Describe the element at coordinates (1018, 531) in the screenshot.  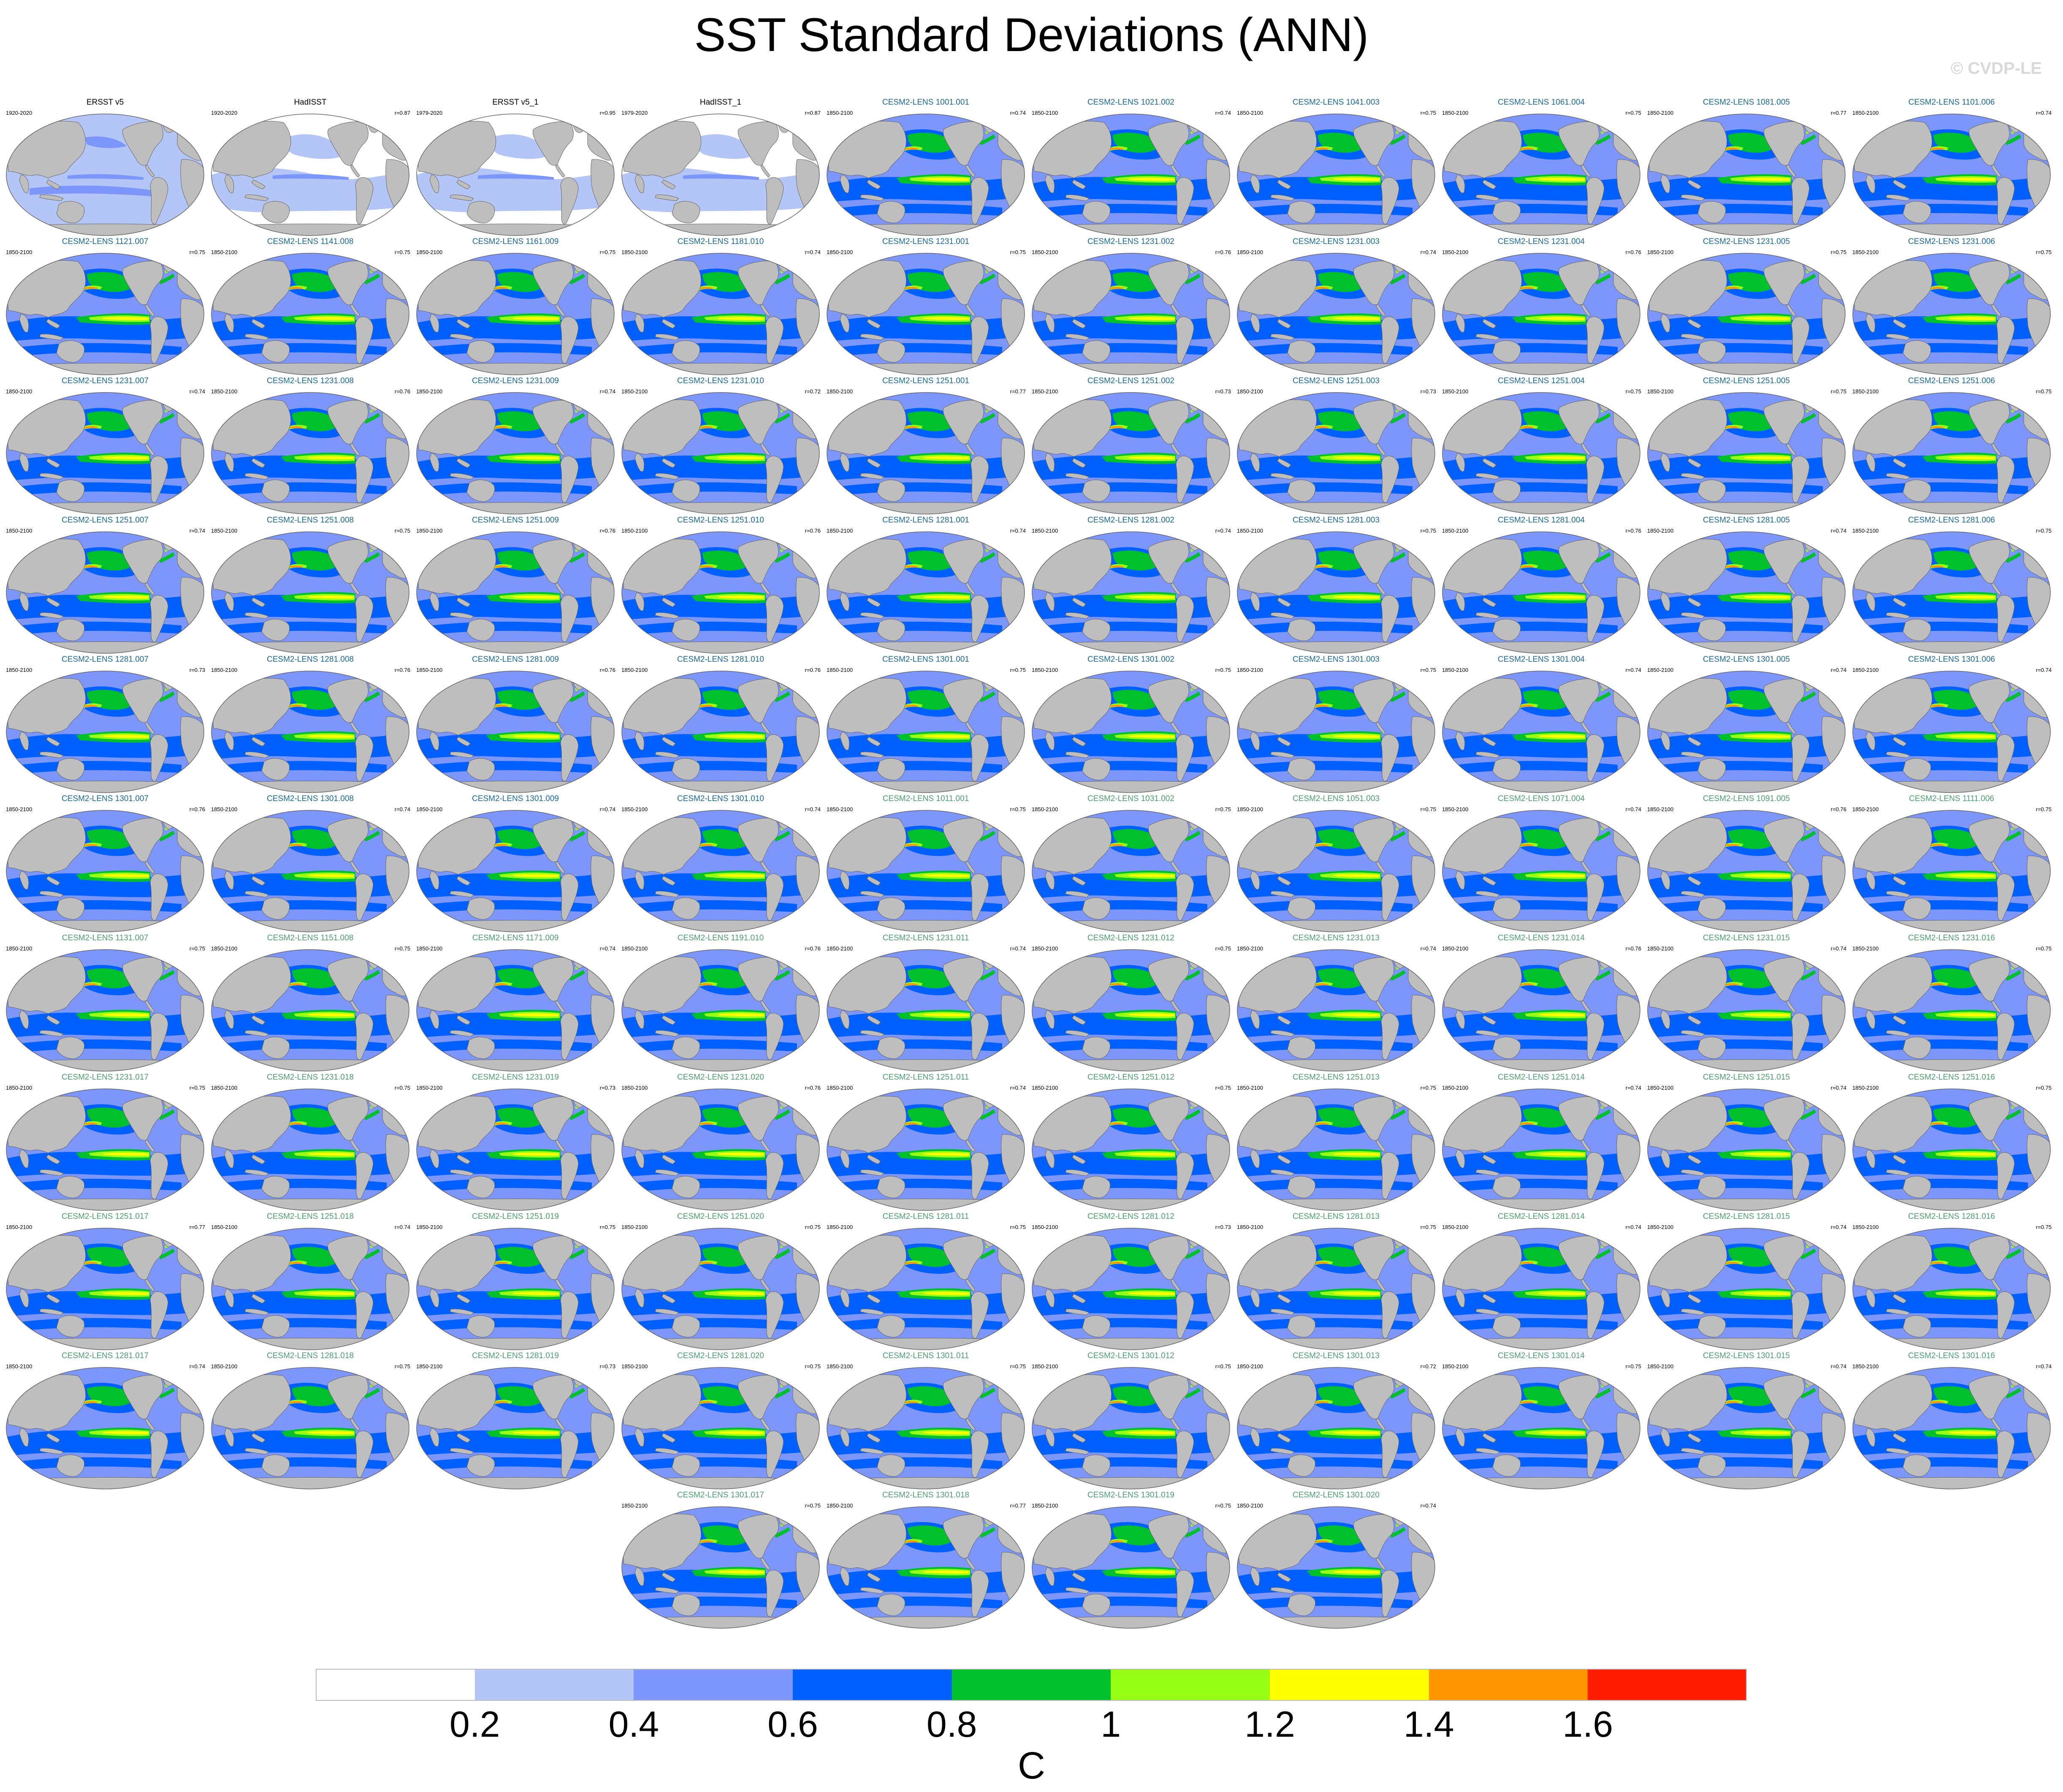
I see `panel-correlation: r=0.74` at that location.